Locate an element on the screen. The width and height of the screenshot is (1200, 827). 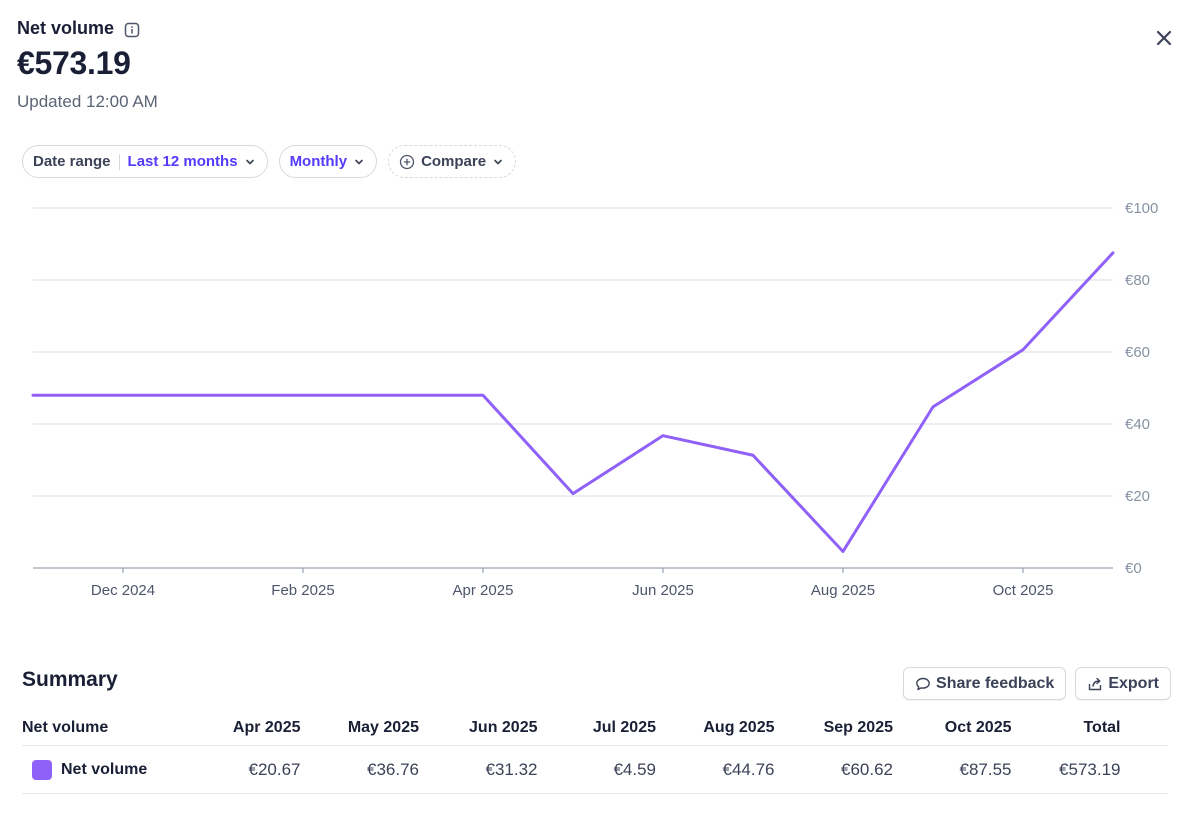
date-range-label: Date range is located at coordinates (72, 161).